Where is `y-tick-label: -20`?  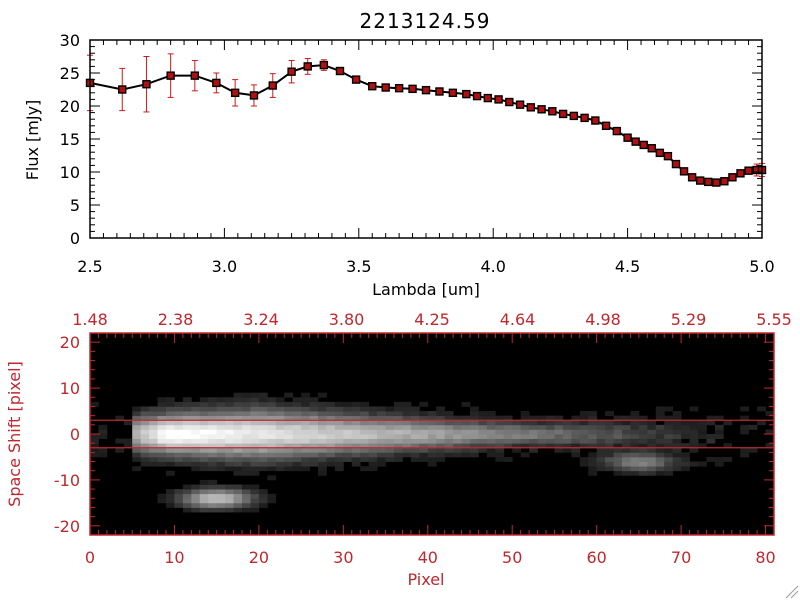 y-tick-label: -20 is located at coordinates (67, 526).